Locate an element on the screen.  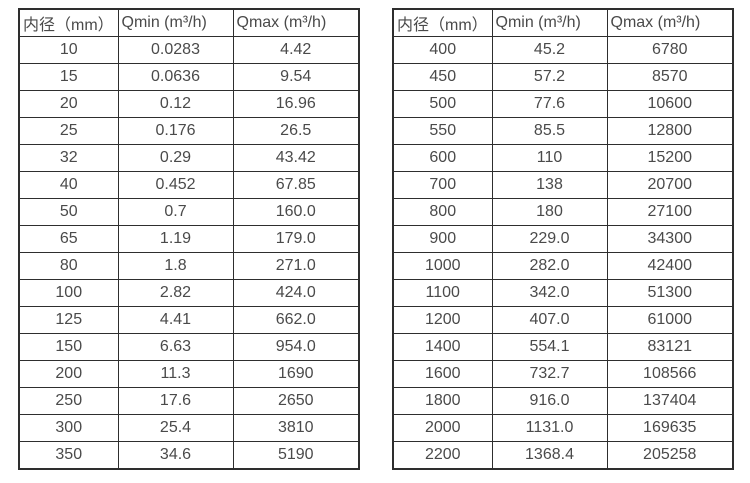
cell-qmin: 916.0 is located at coordinates (549, 400).